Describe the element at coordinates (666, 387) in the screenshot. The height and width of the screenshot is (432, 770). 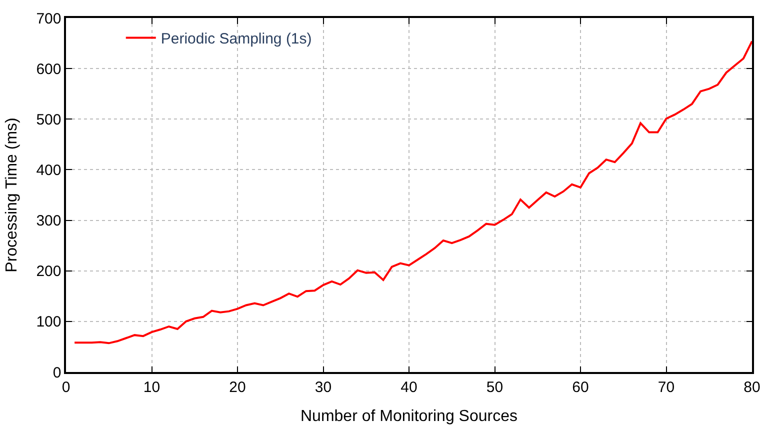
I see `x-tick-label: 70` at that location.